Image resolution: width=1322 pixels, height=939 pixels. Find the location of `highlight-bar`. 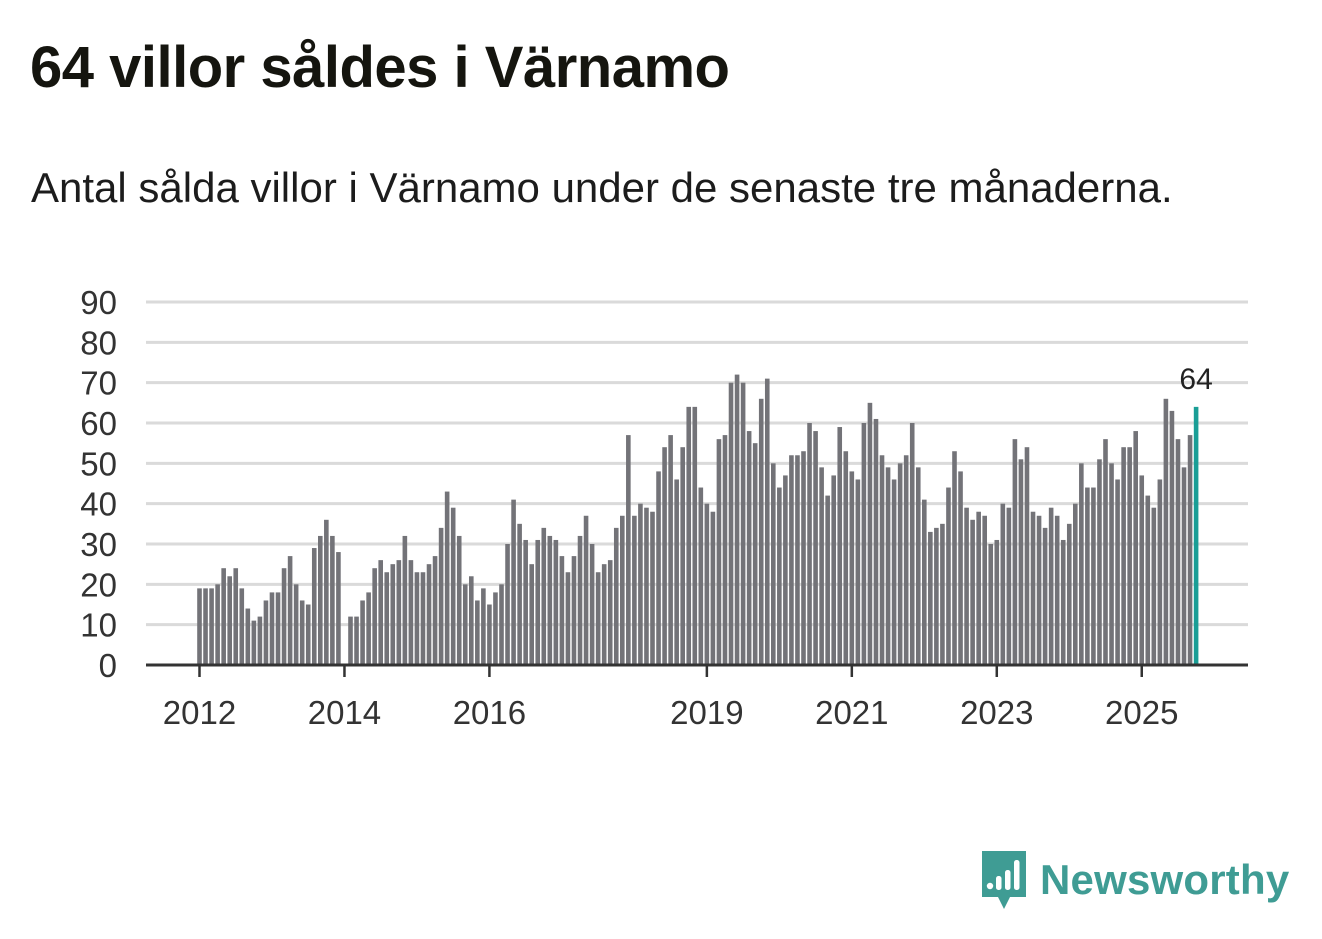

highlight-bar is located at coordinates (1196, 535).